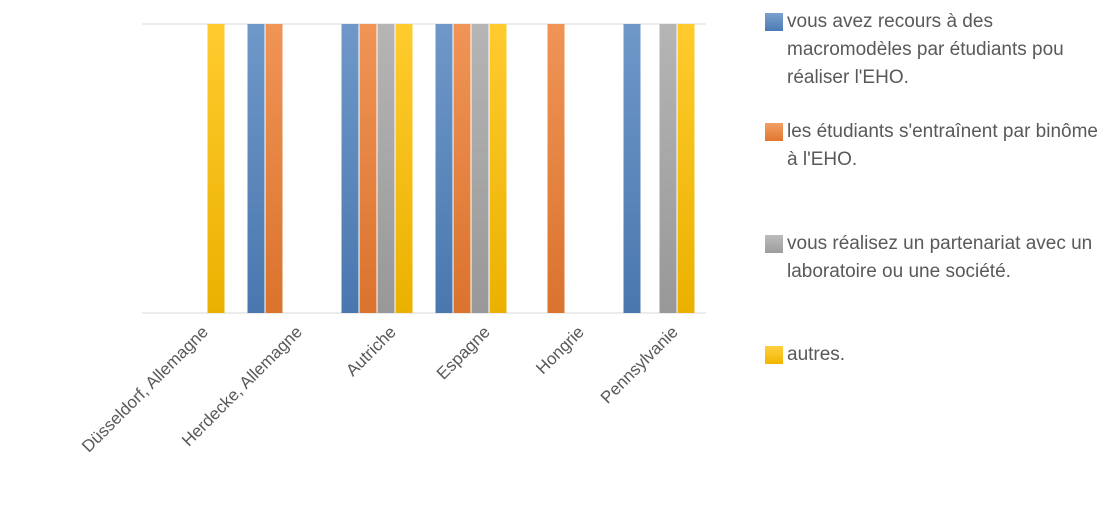 This screenshot has width=1110, height=515. Describe the element at coordinates (560, 350) in the screenshot. I see `x-tick-label: Hongrie` at that location.